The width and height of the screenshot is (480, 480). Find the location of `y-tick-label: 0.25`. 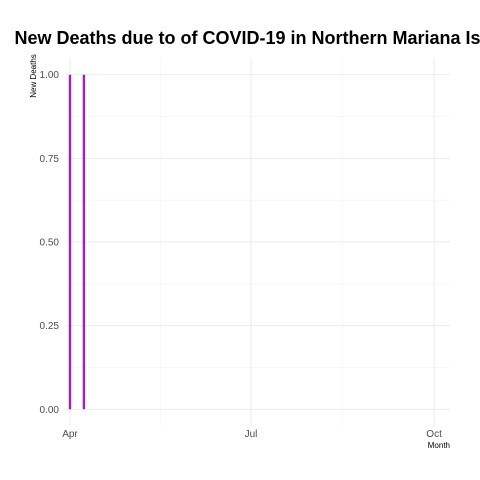

y-tick-label: 0.25 is located at coordinates (50, 326).